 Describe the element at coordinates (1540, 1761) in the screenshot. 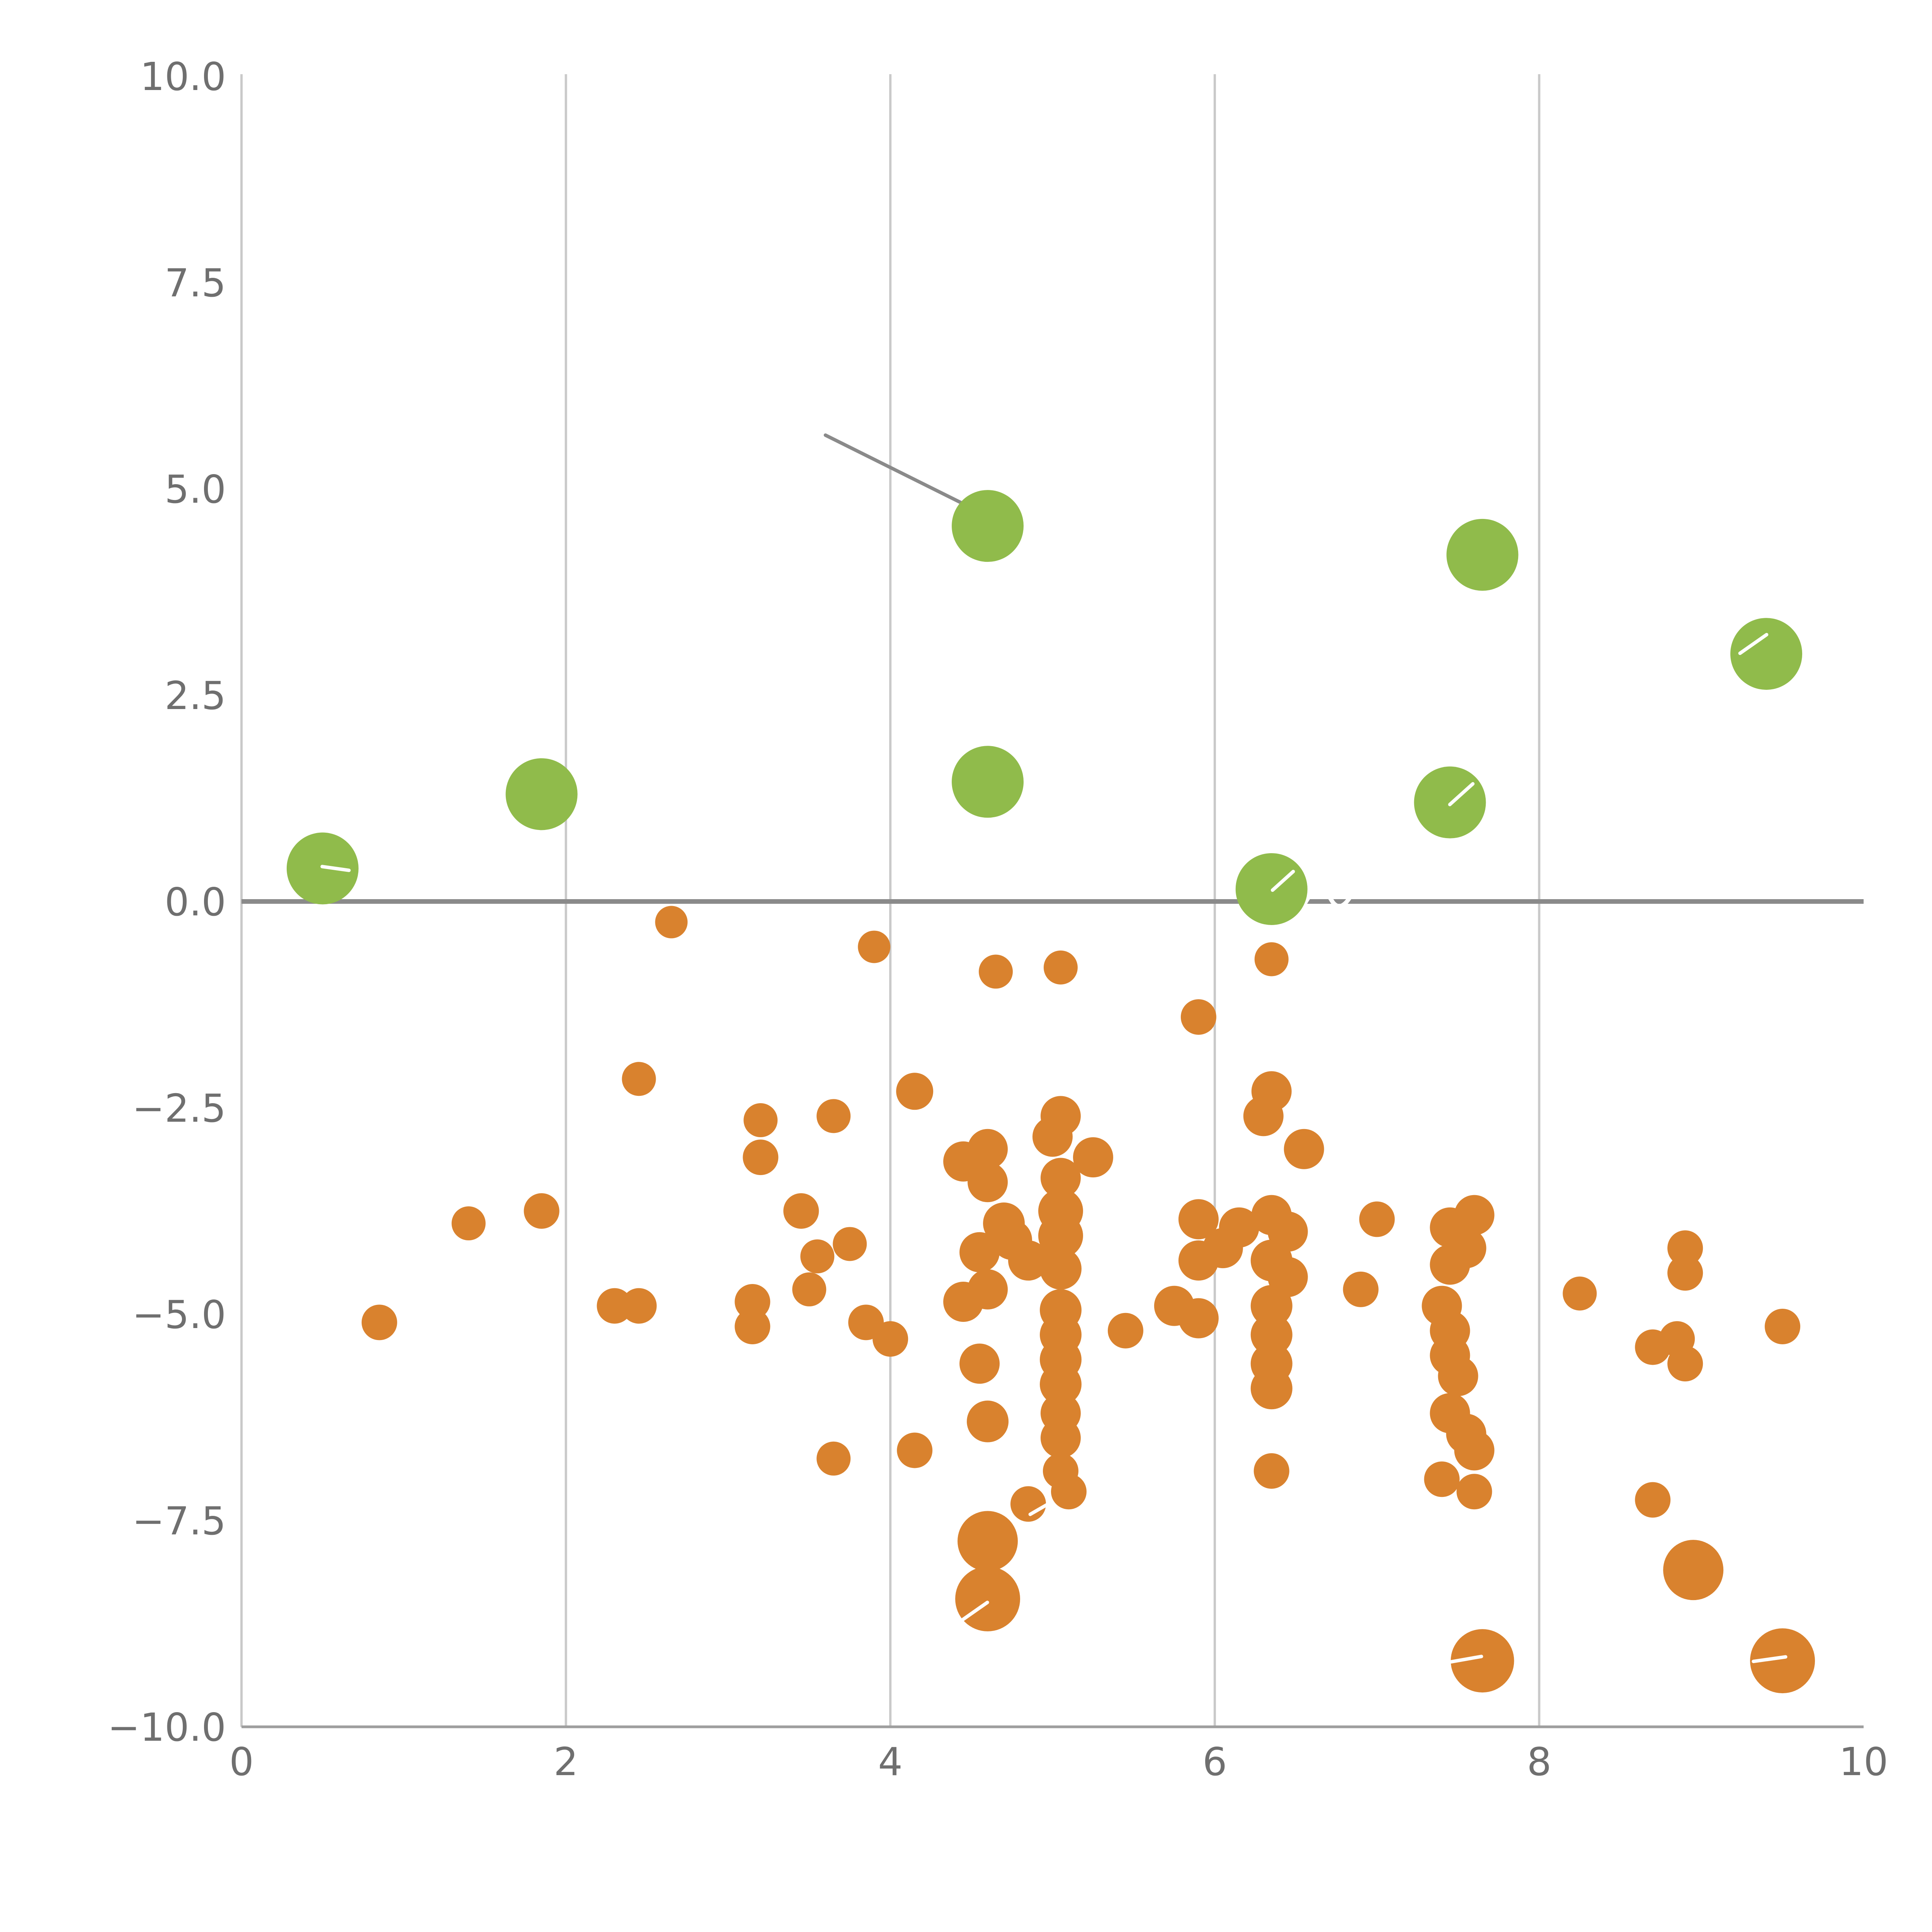

I see `x-tick-label: 8` at that location.